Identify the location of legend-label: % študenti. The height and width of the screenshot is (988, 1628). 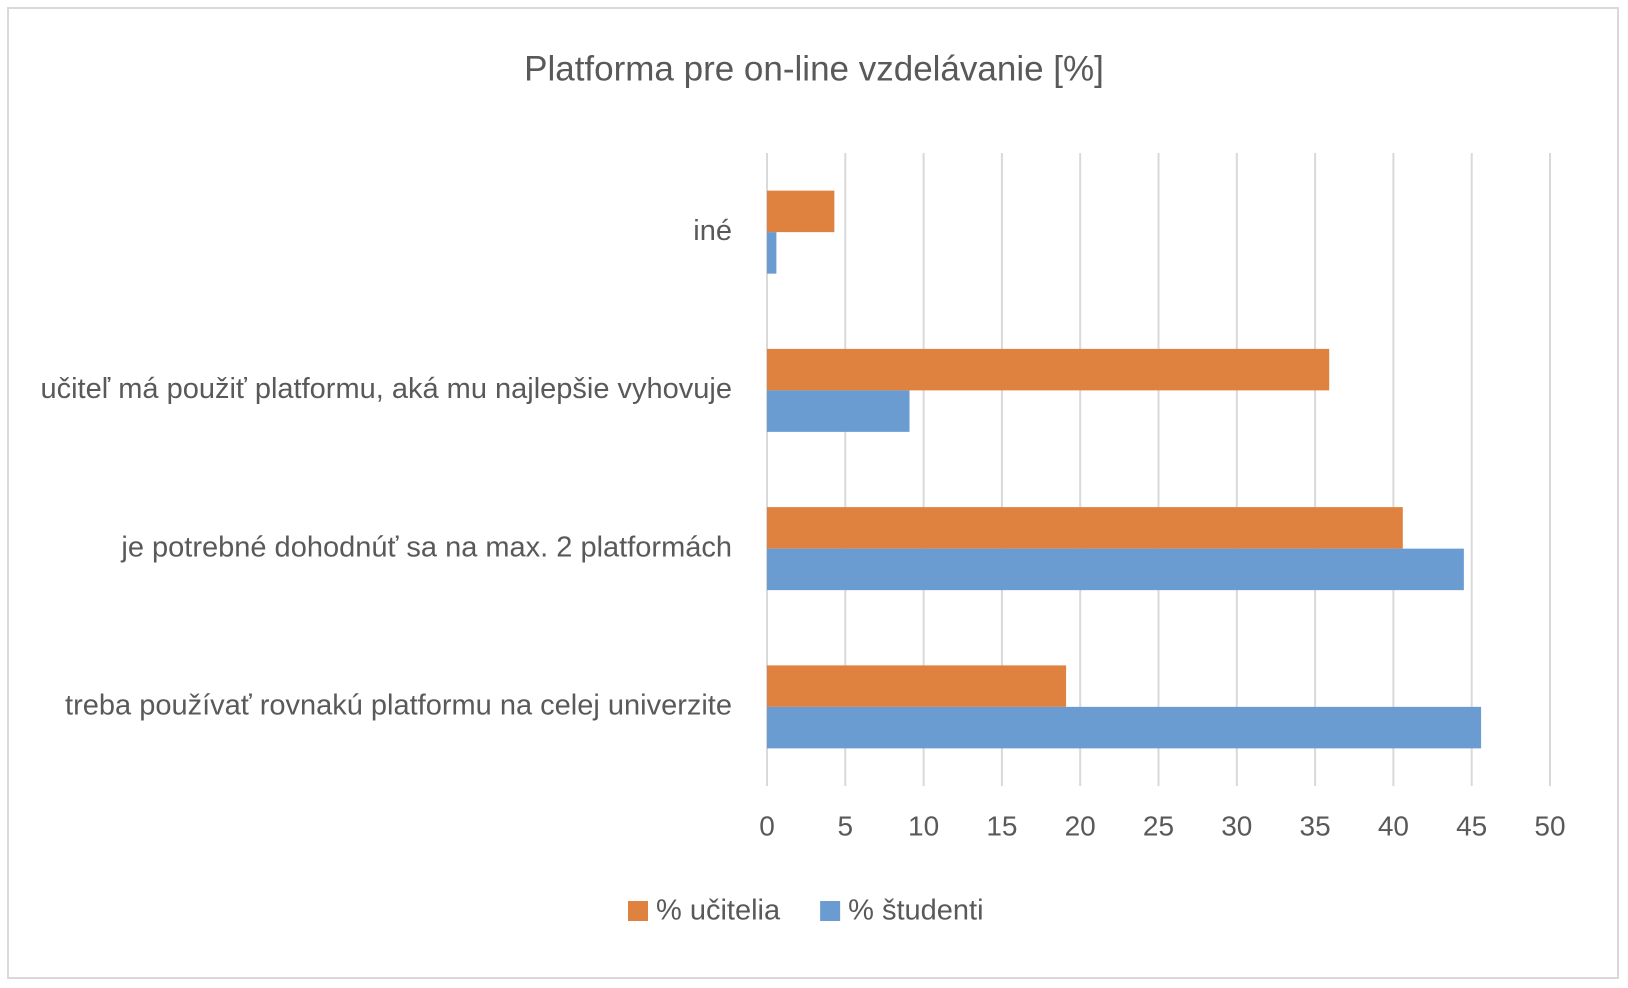
(915, 911).